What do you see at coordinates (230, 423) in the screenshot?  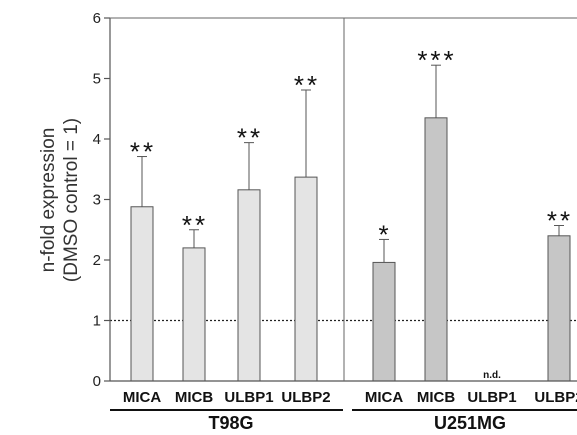 I see `group-label: T98G` at bounding box center [230, 423].